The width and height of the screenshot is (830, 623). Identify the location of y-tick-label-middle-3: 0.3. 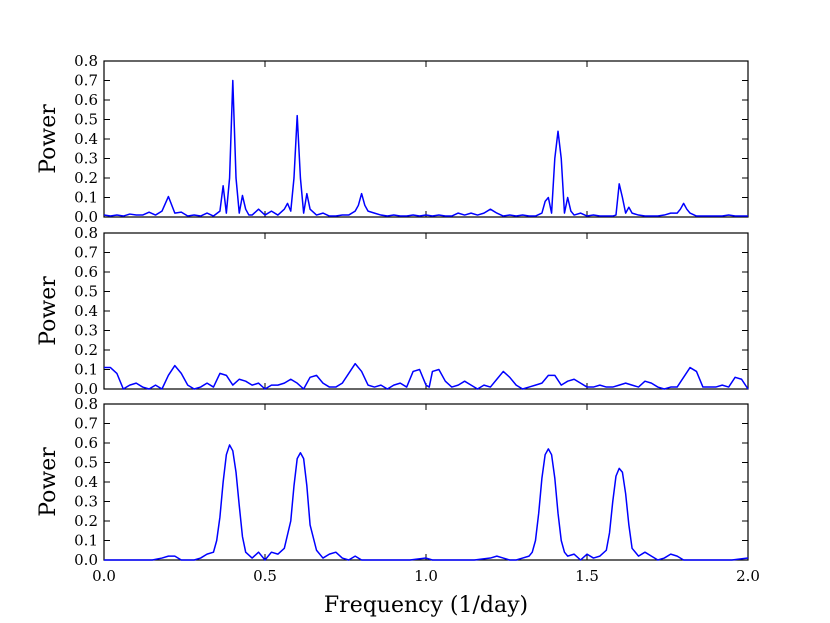
(86, 331).